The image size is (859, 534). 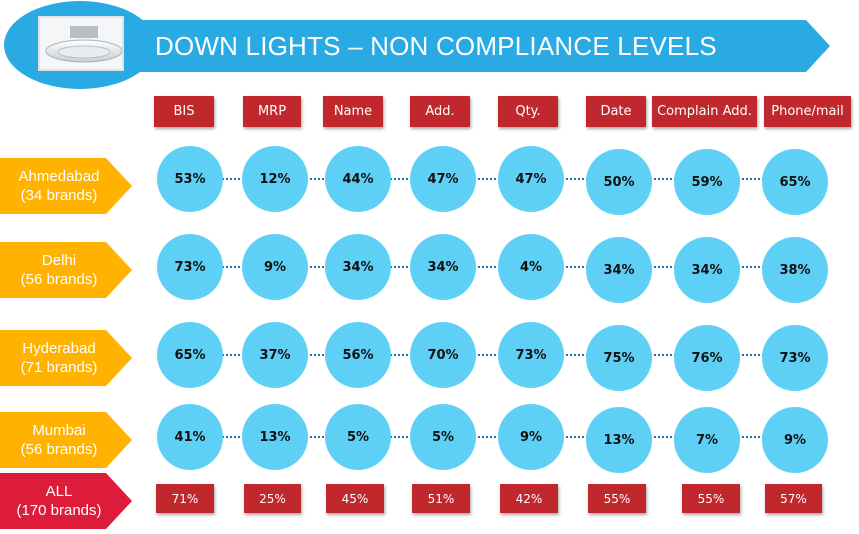 I want to click on row-label-hyderabad: Hyderabad (71 brands), so click(x=66, y=358).